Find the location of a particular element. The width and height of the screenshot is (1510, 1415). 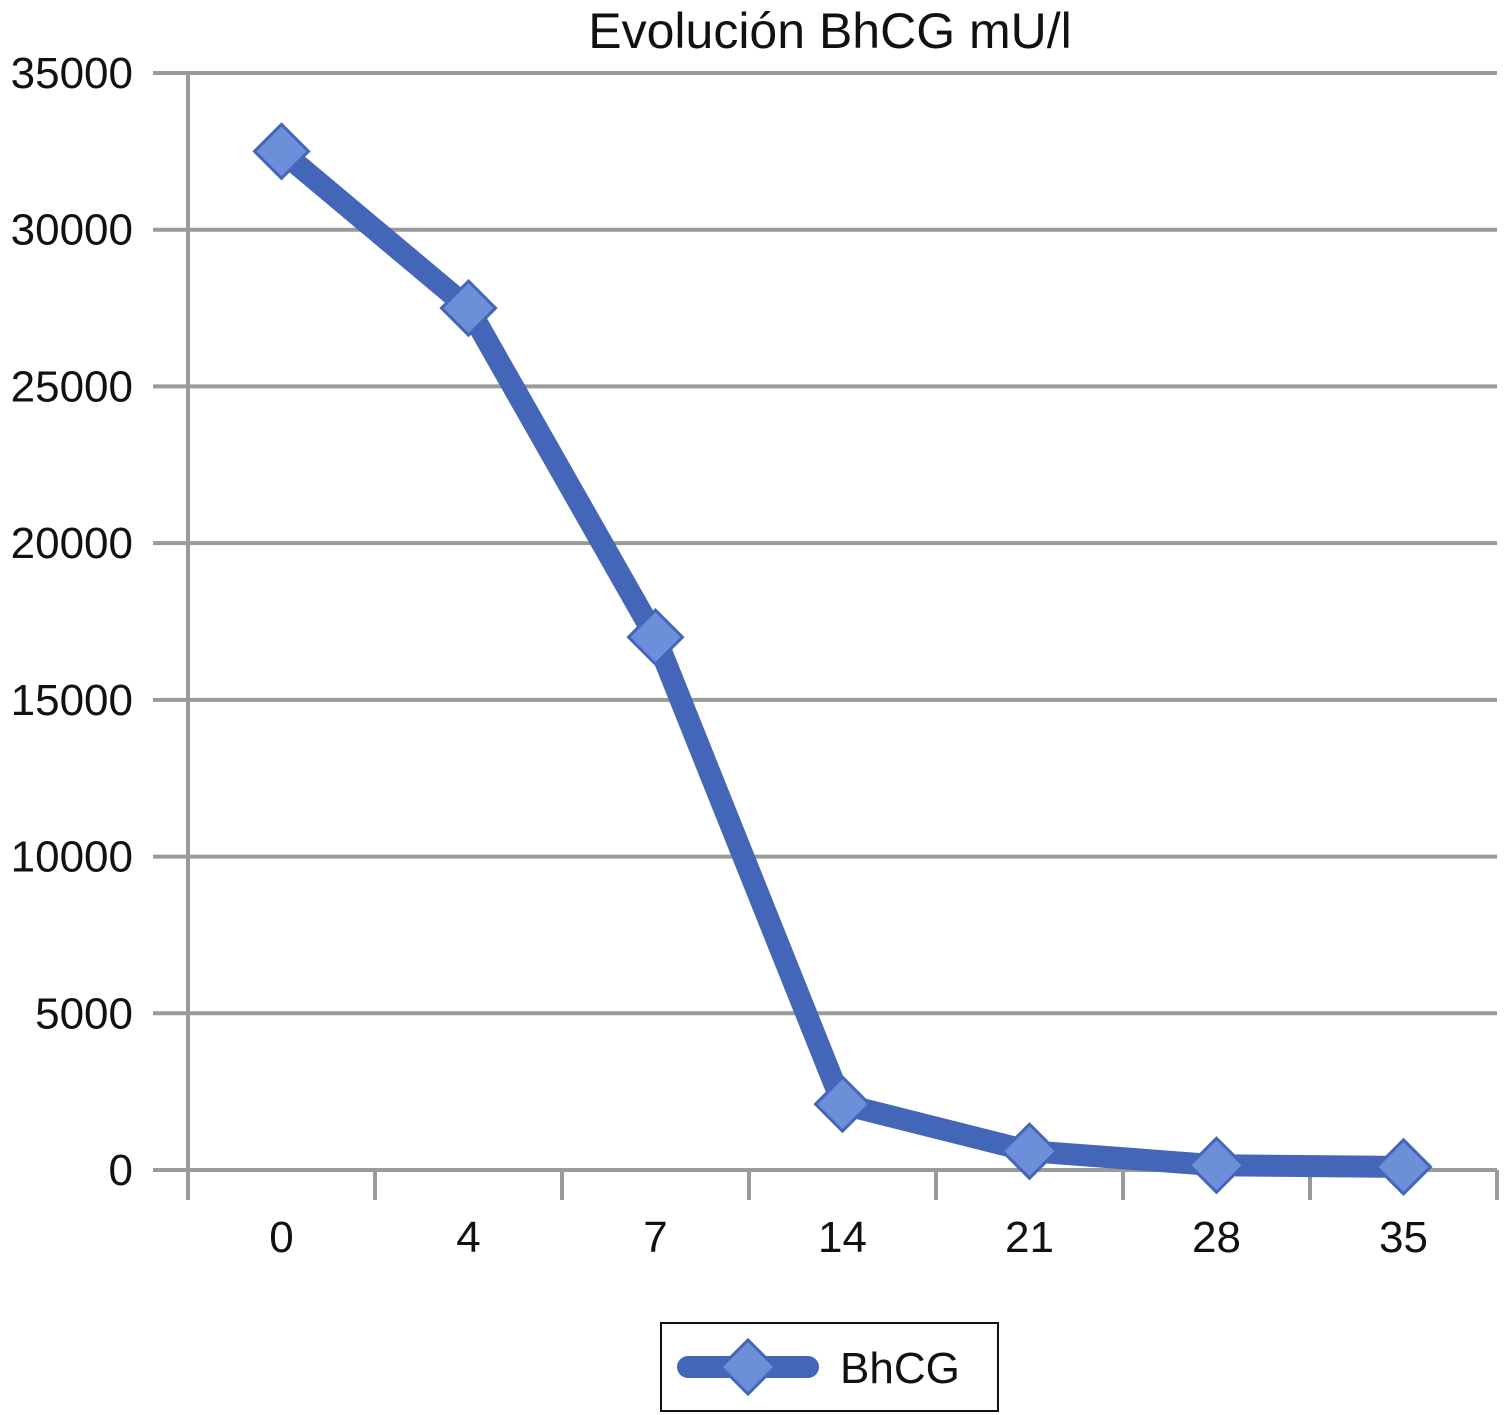

x-tick-label: 4 is located at coordinates (468, 1237).